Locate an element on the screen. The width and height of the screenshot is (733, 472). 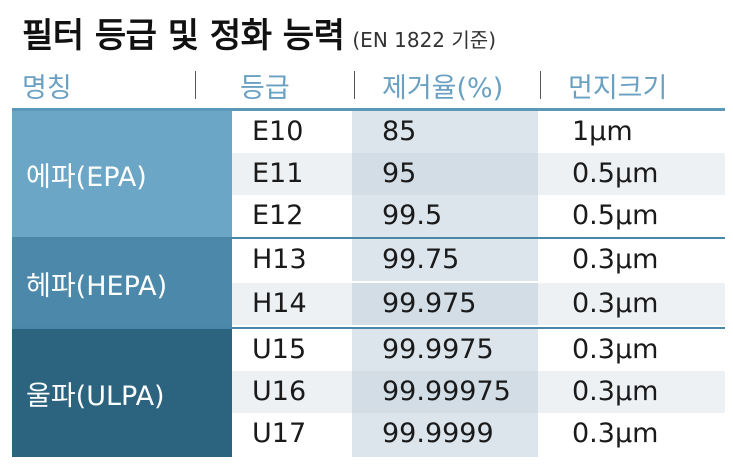
rate-cell: 99.75 is located at coordinates (421, 259).